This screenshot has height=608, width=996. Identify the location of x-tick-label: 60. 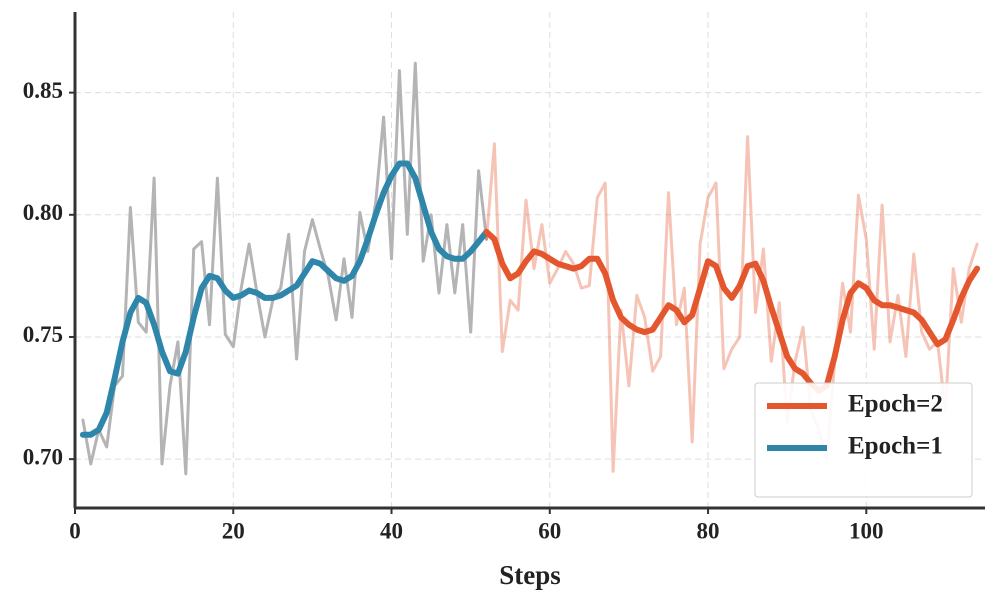
(549, 530).